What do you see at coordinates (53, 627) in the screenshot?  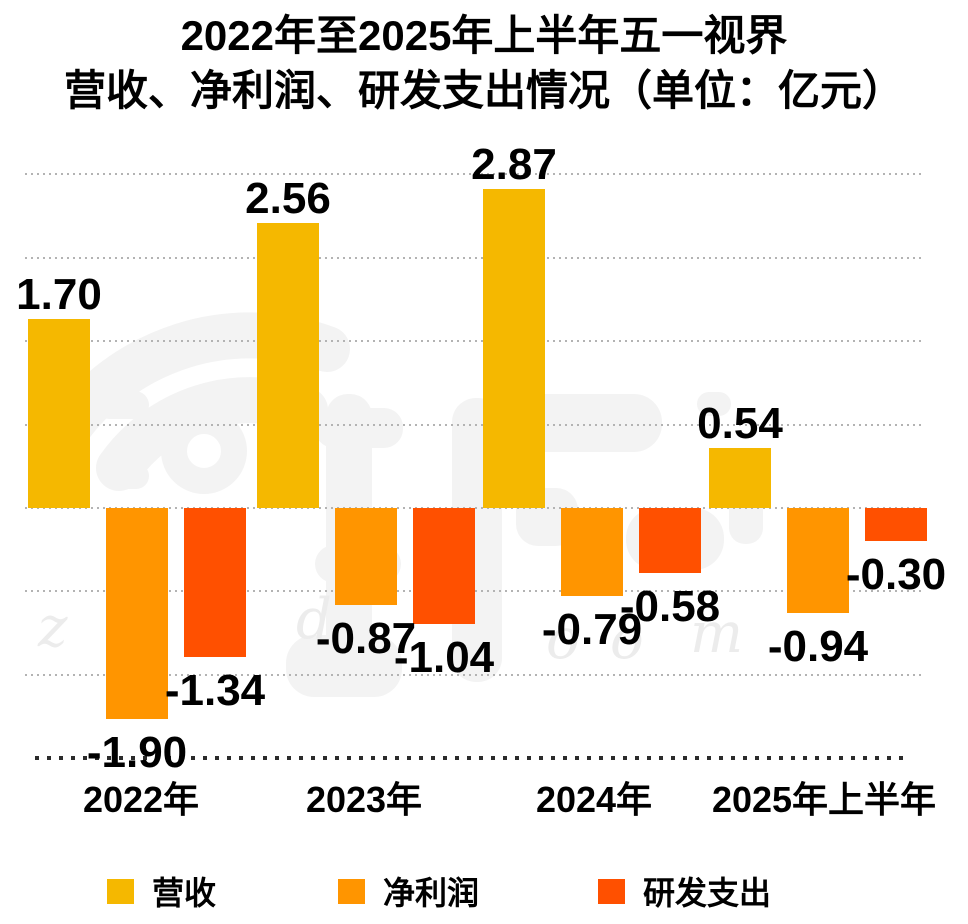 I see `watermark-letter: z` at bounding box center [53, 627].